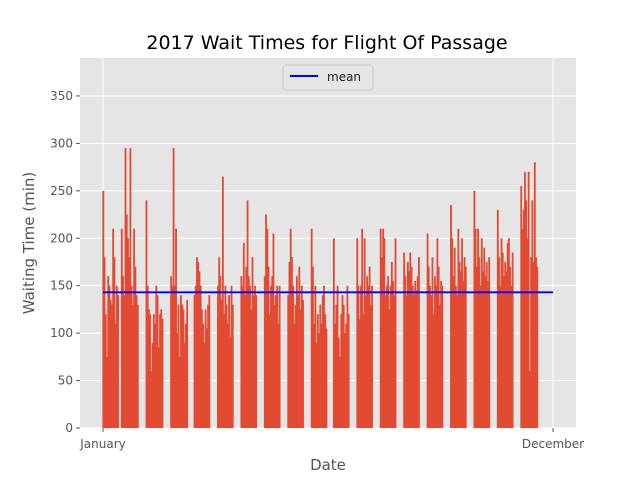  Describe the element at coordinates (61, 286) in the screenshot. I see `y-tick-label: 150` at that location.